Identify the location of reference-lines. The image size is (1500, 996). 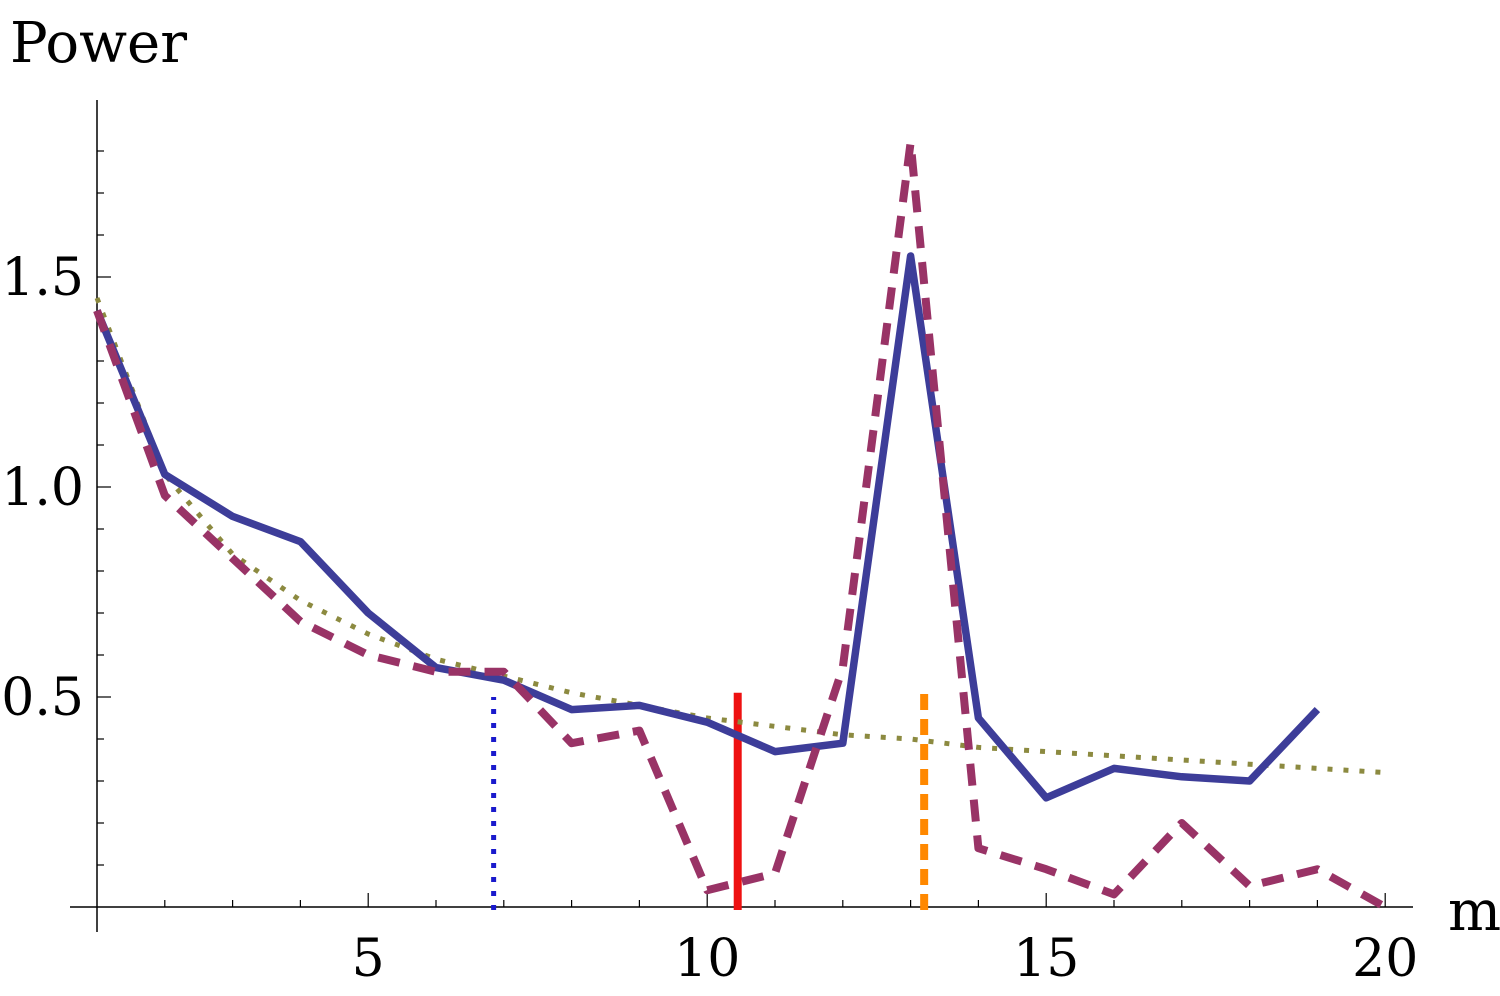
(710, 801).